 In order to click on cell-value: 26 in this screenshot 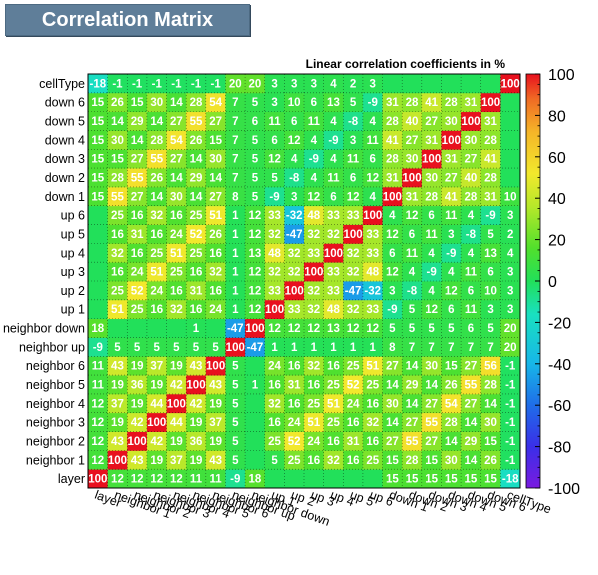, I will do `click(196, 141)`.